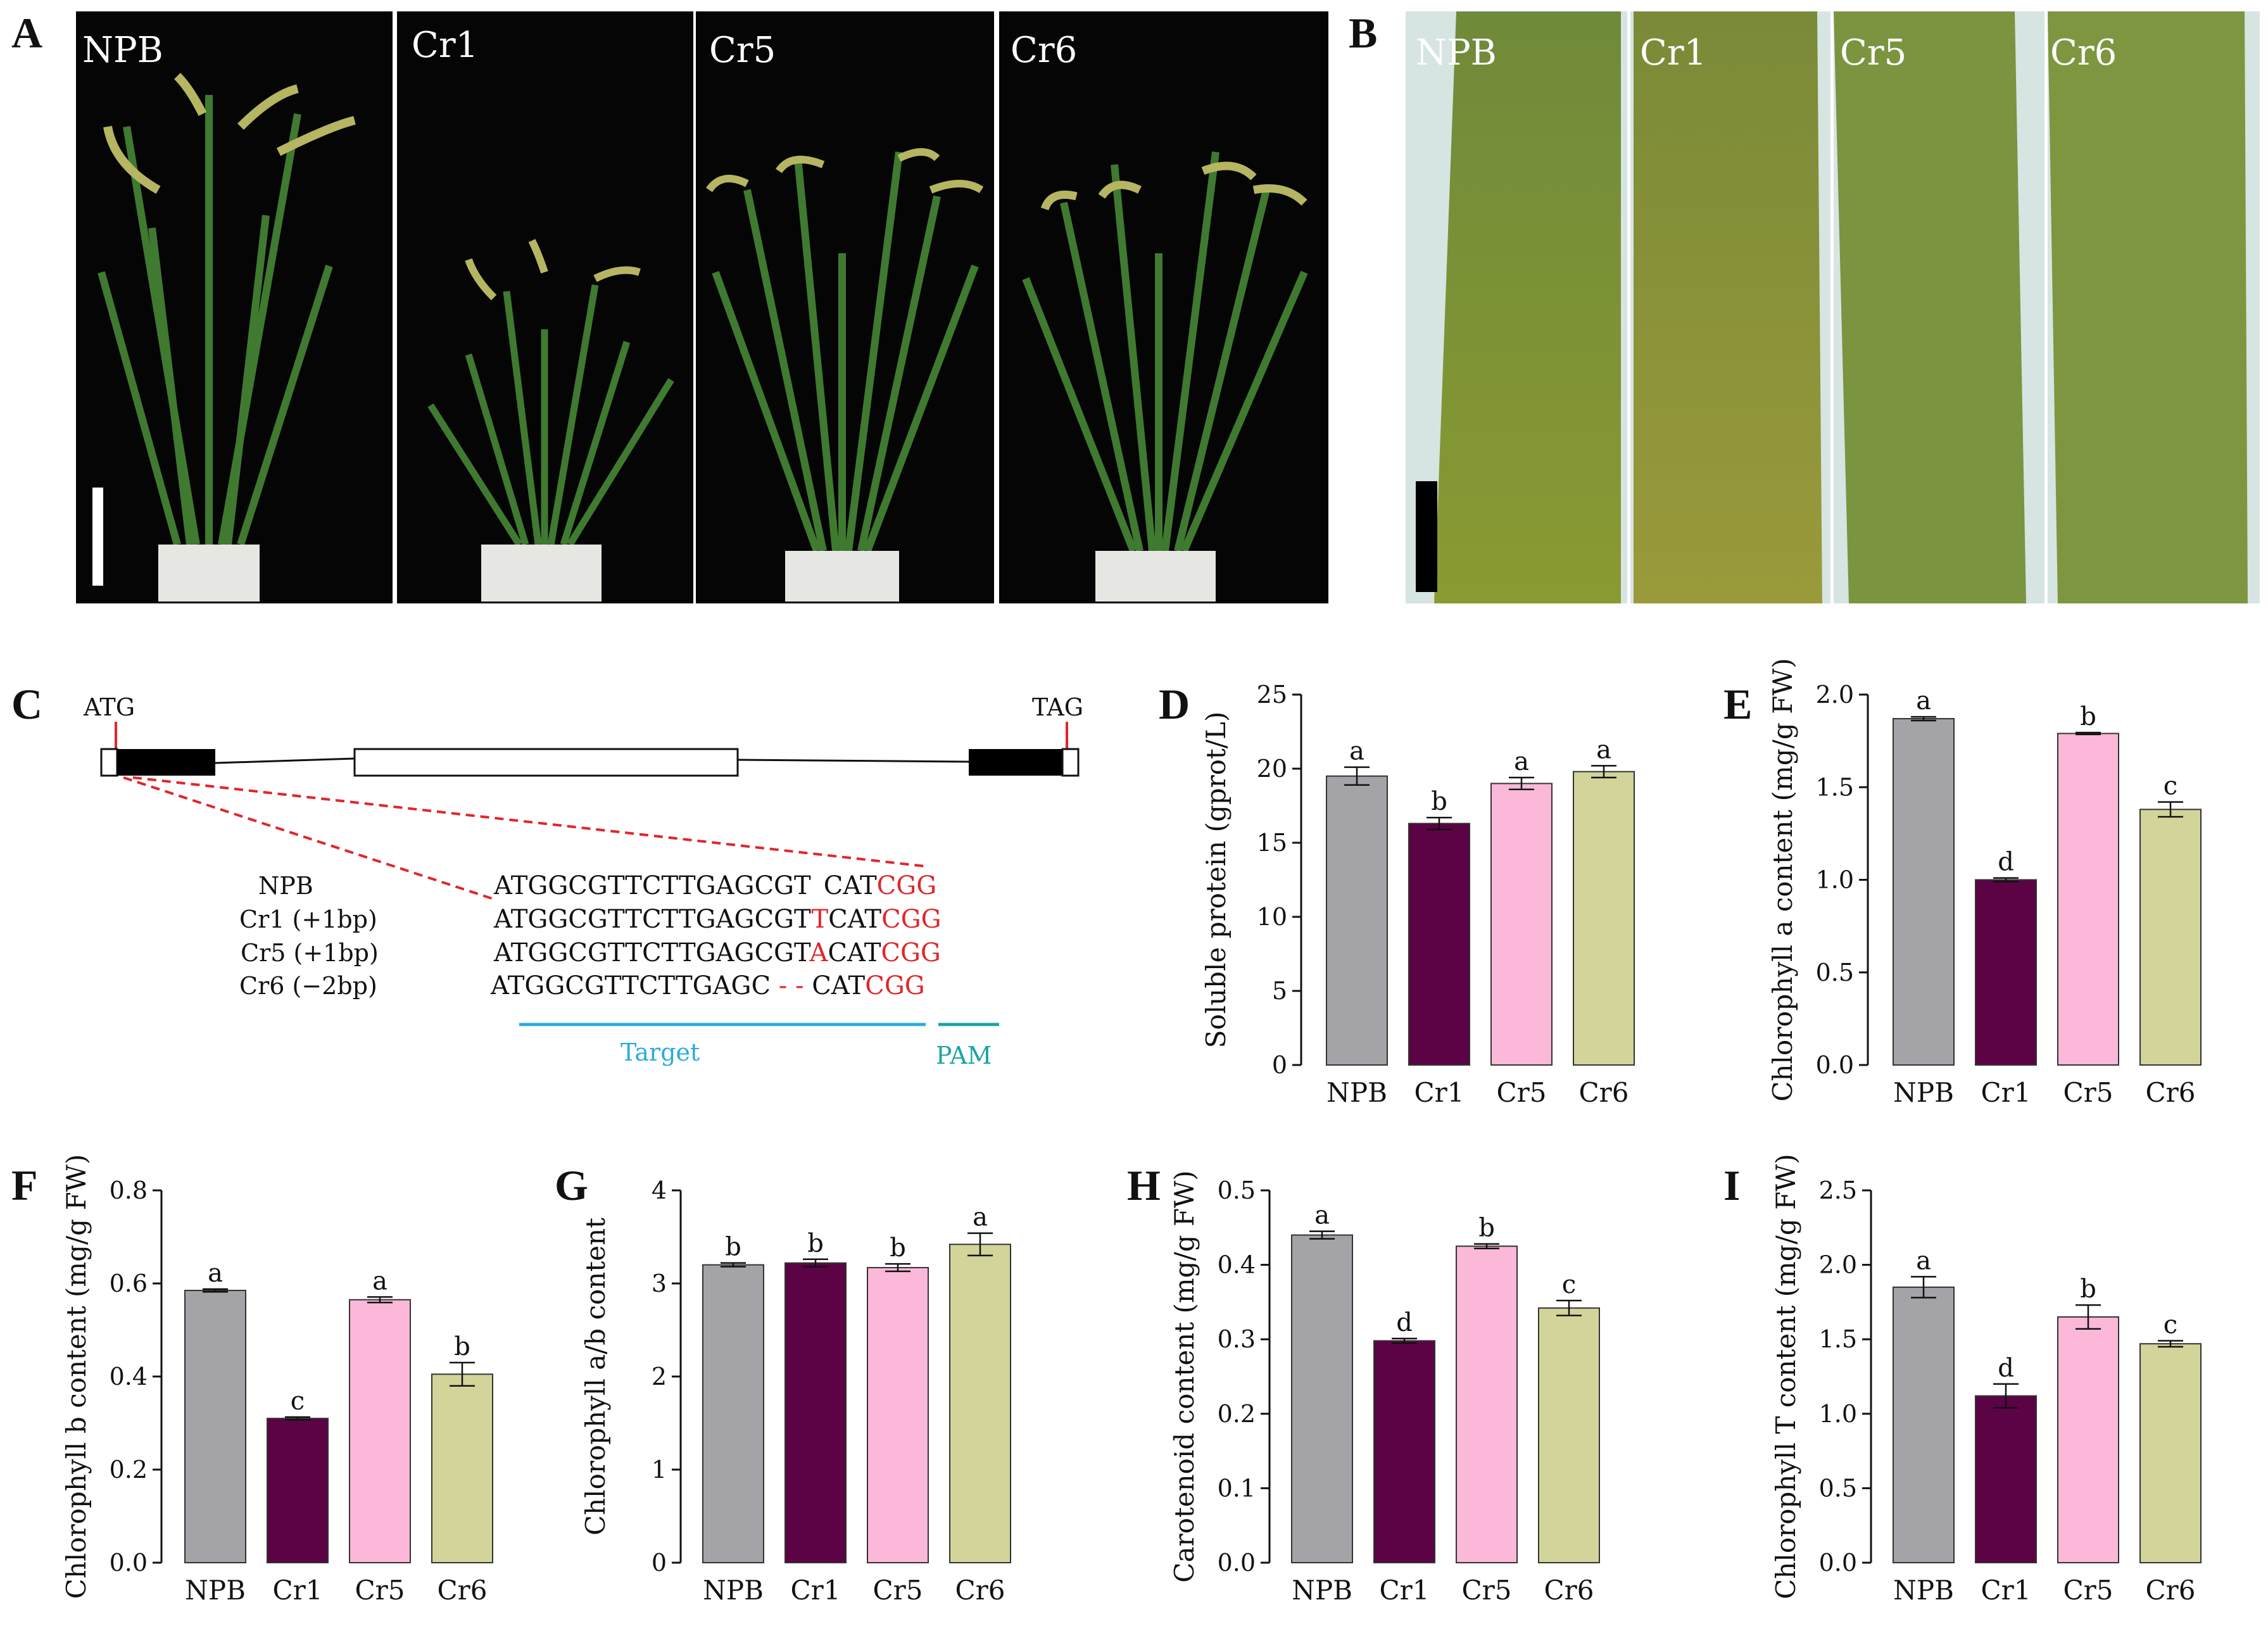  Describe the element at coordinates (1939, 307) in the screenshot. I see `photo-b-cr5: Cr5` at that location.